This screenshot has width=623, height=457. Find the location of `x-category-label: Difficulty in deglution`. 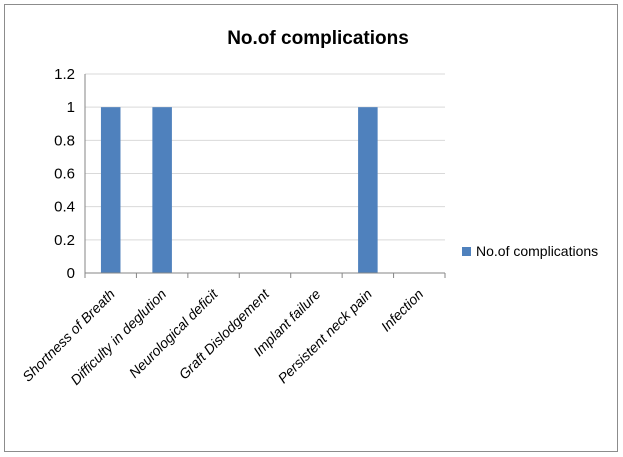

x-category-label: Difficulty in deglution is located at coordinates (118, 337).